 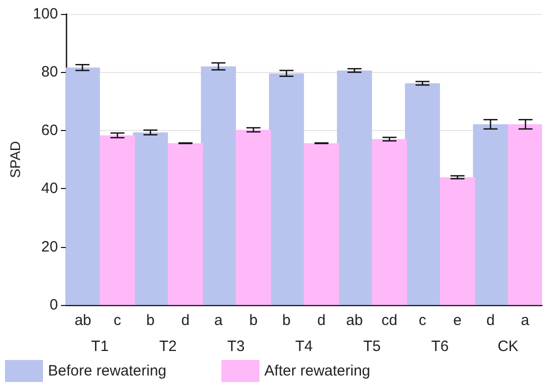 What do you see at coordinates (54, 305) in the screenshot?
I see `y-tick-label: 0` at bounding box center [54, 305].